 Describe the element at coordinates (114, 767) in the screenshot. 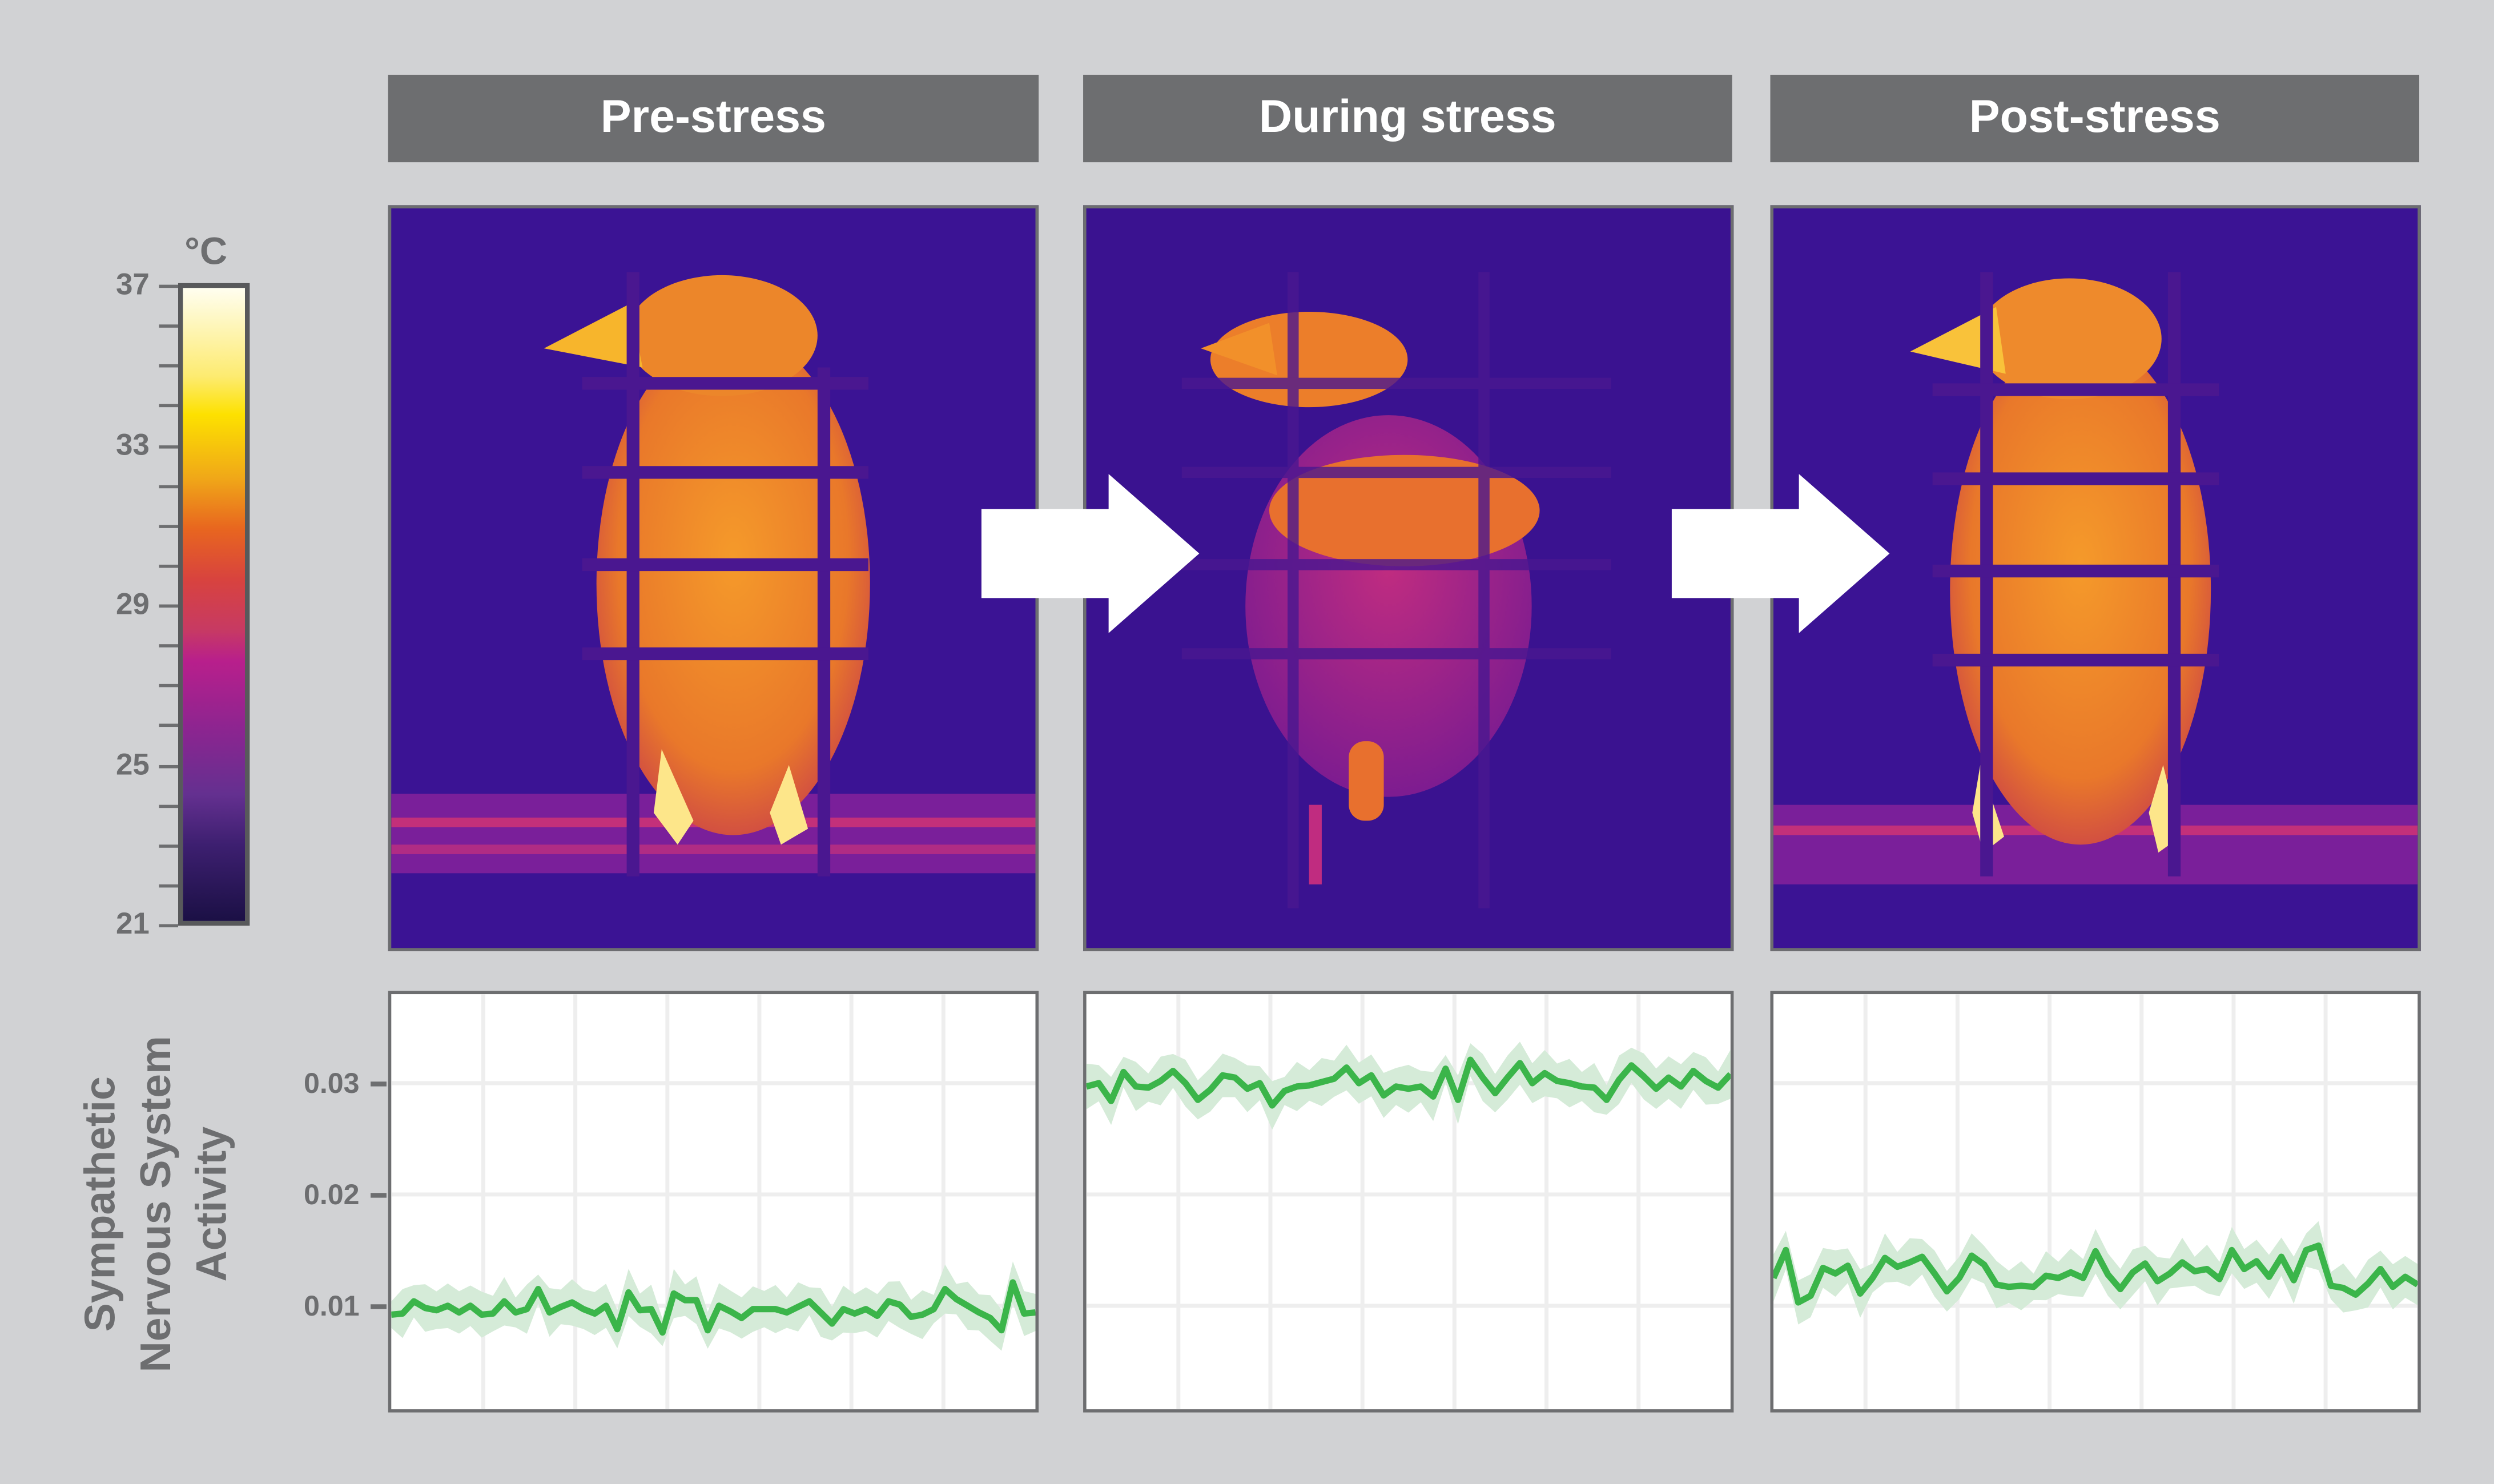

I see `colorbar-tick-label: 25` at that location.